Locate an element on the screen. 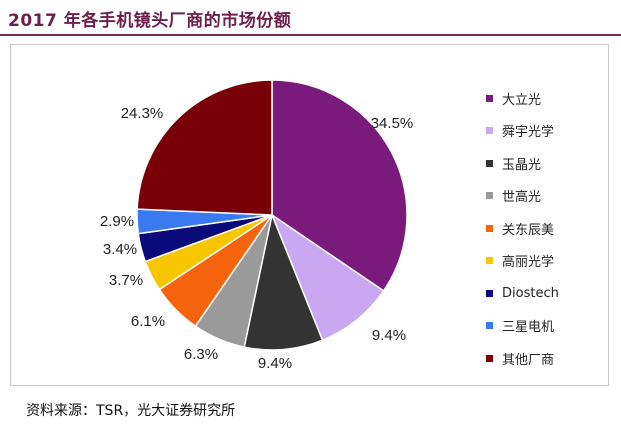 Image resolution: width=621 pixels, height=429 pixels. legend-label: 玉晶光 is located at coordinates (522, 165).